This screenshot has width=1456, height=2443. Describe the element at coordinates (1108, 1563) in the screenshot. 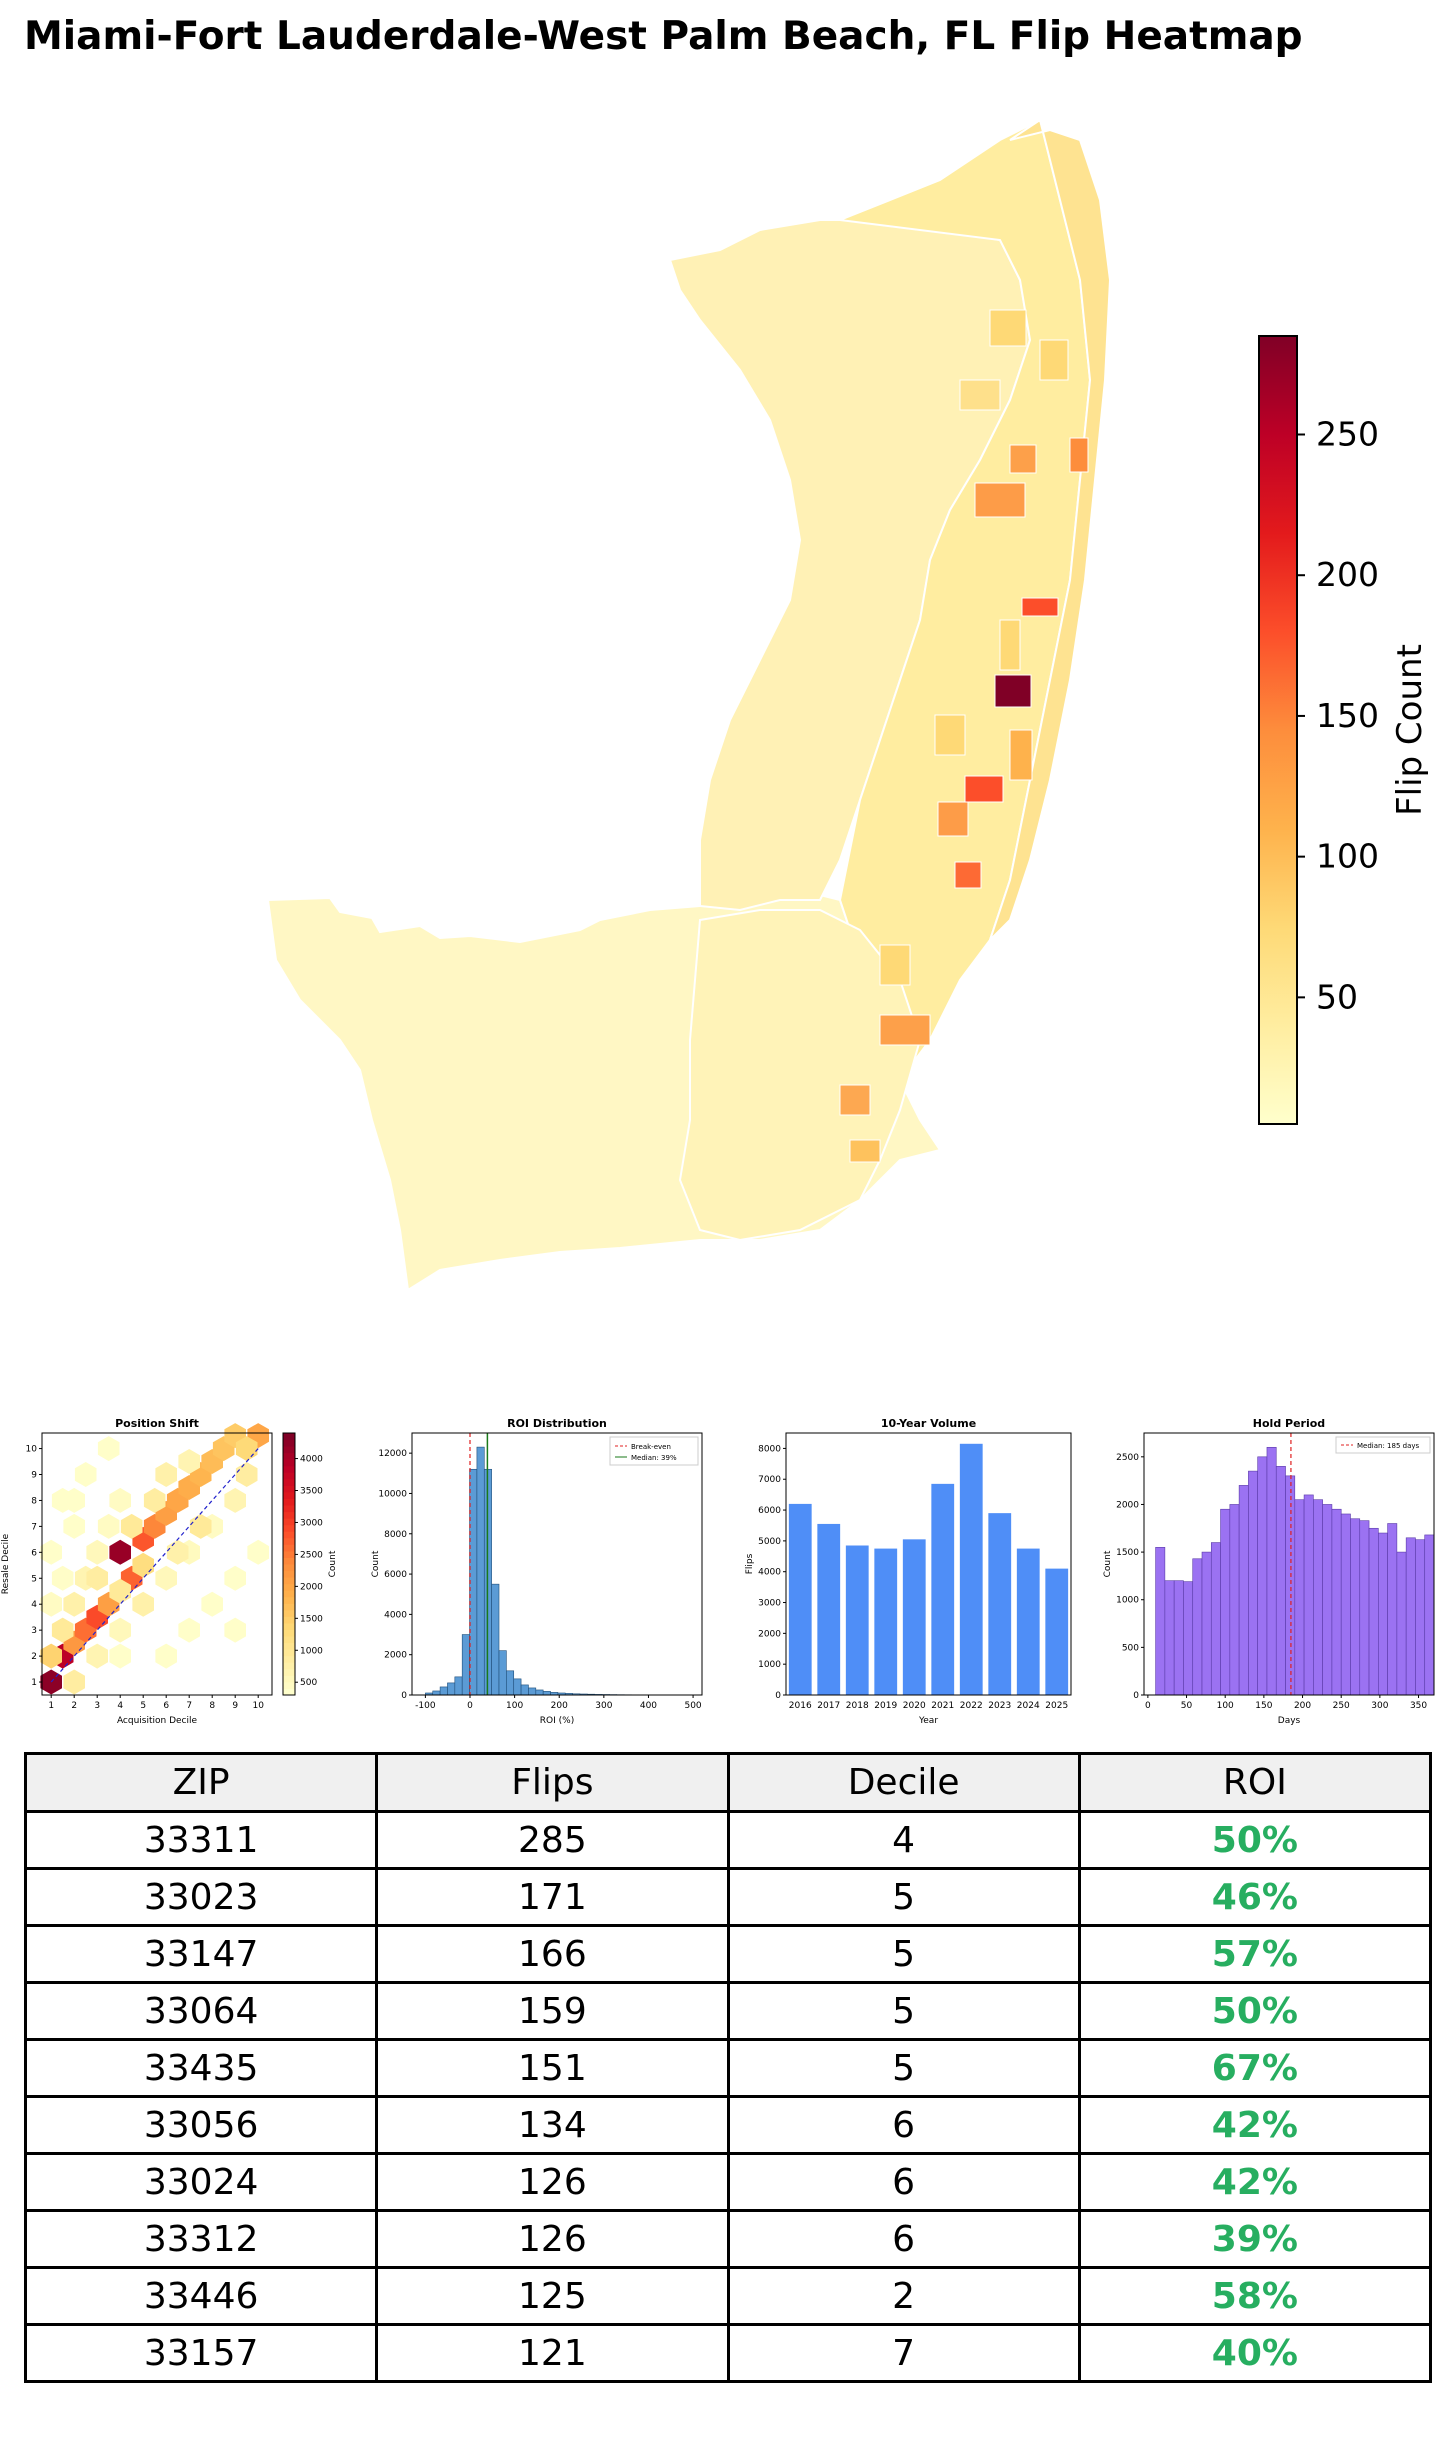

I see `y-axis-label: Count` at that location.